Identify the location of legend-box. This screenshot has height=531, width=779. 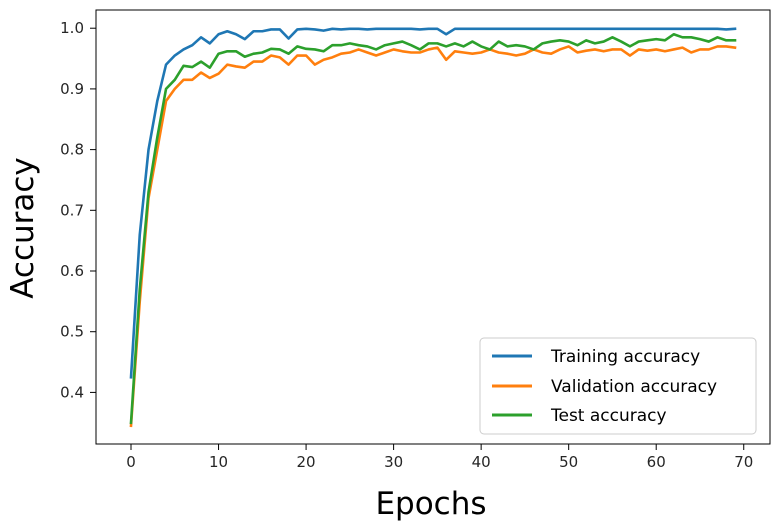
(618, 386).